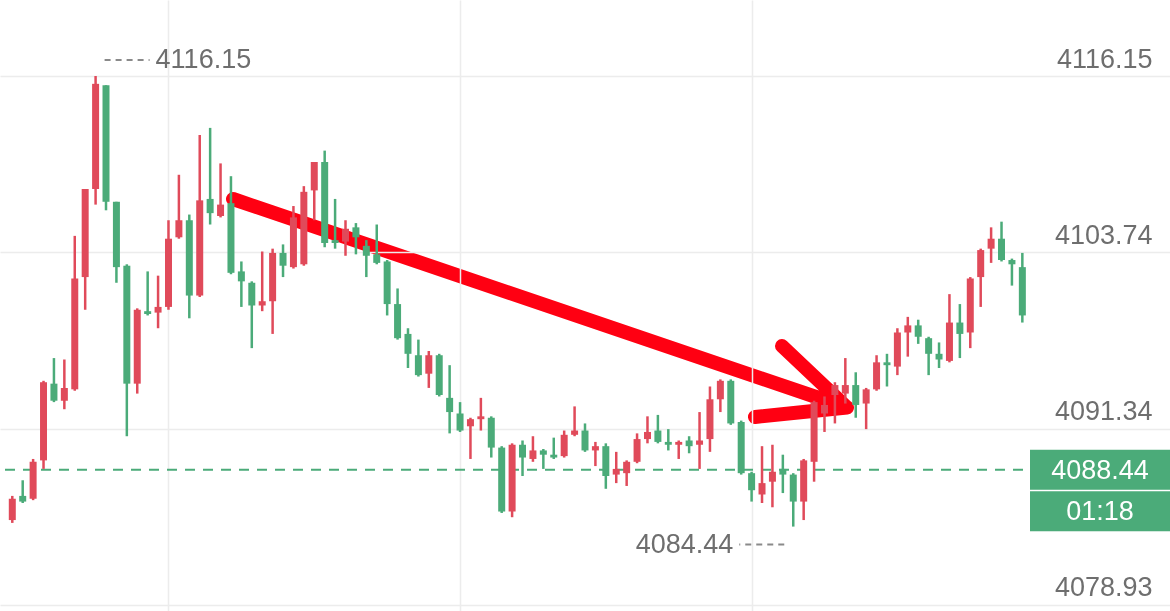 The image size is (1170, 611). Describe the element at coordinates (684, 543) in the screenshot. I see `annotation: 4084.44` at that location.